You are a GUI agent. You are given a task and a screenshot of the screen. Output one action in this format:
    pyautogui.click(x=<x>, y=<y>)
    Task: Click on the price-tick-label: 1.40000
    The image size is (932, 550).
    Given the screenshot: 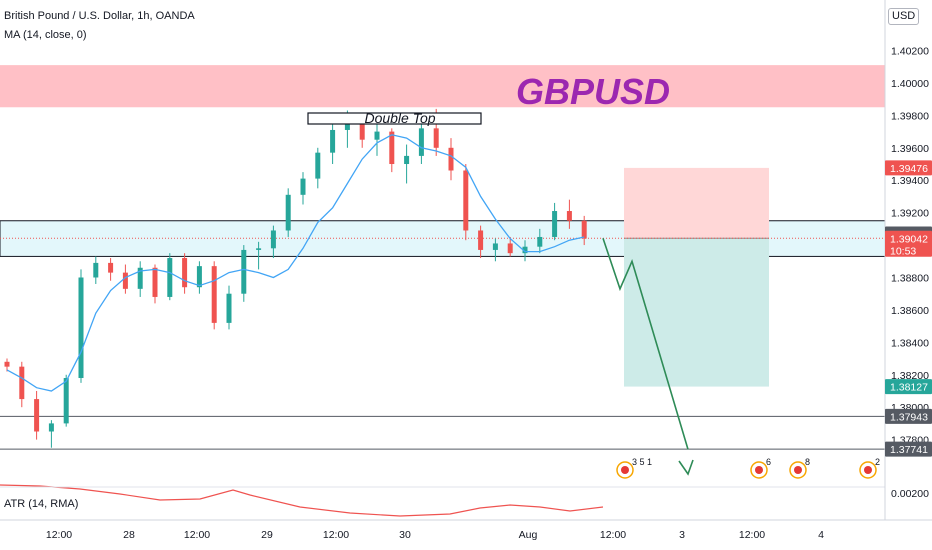 What is the action you would take?
    pyautogui.click(x=910, y=84)
    